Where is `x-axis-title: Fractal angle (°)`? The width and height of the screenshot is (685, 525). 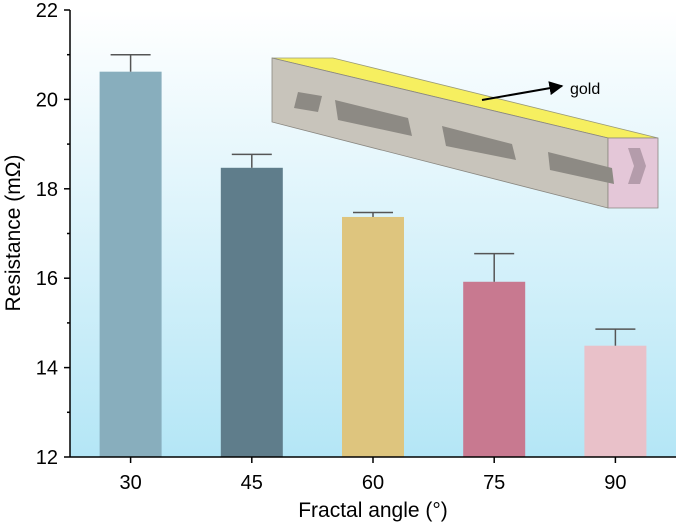
x-axis-title: Fractal angle (°) is located at coordinates (373, 510).